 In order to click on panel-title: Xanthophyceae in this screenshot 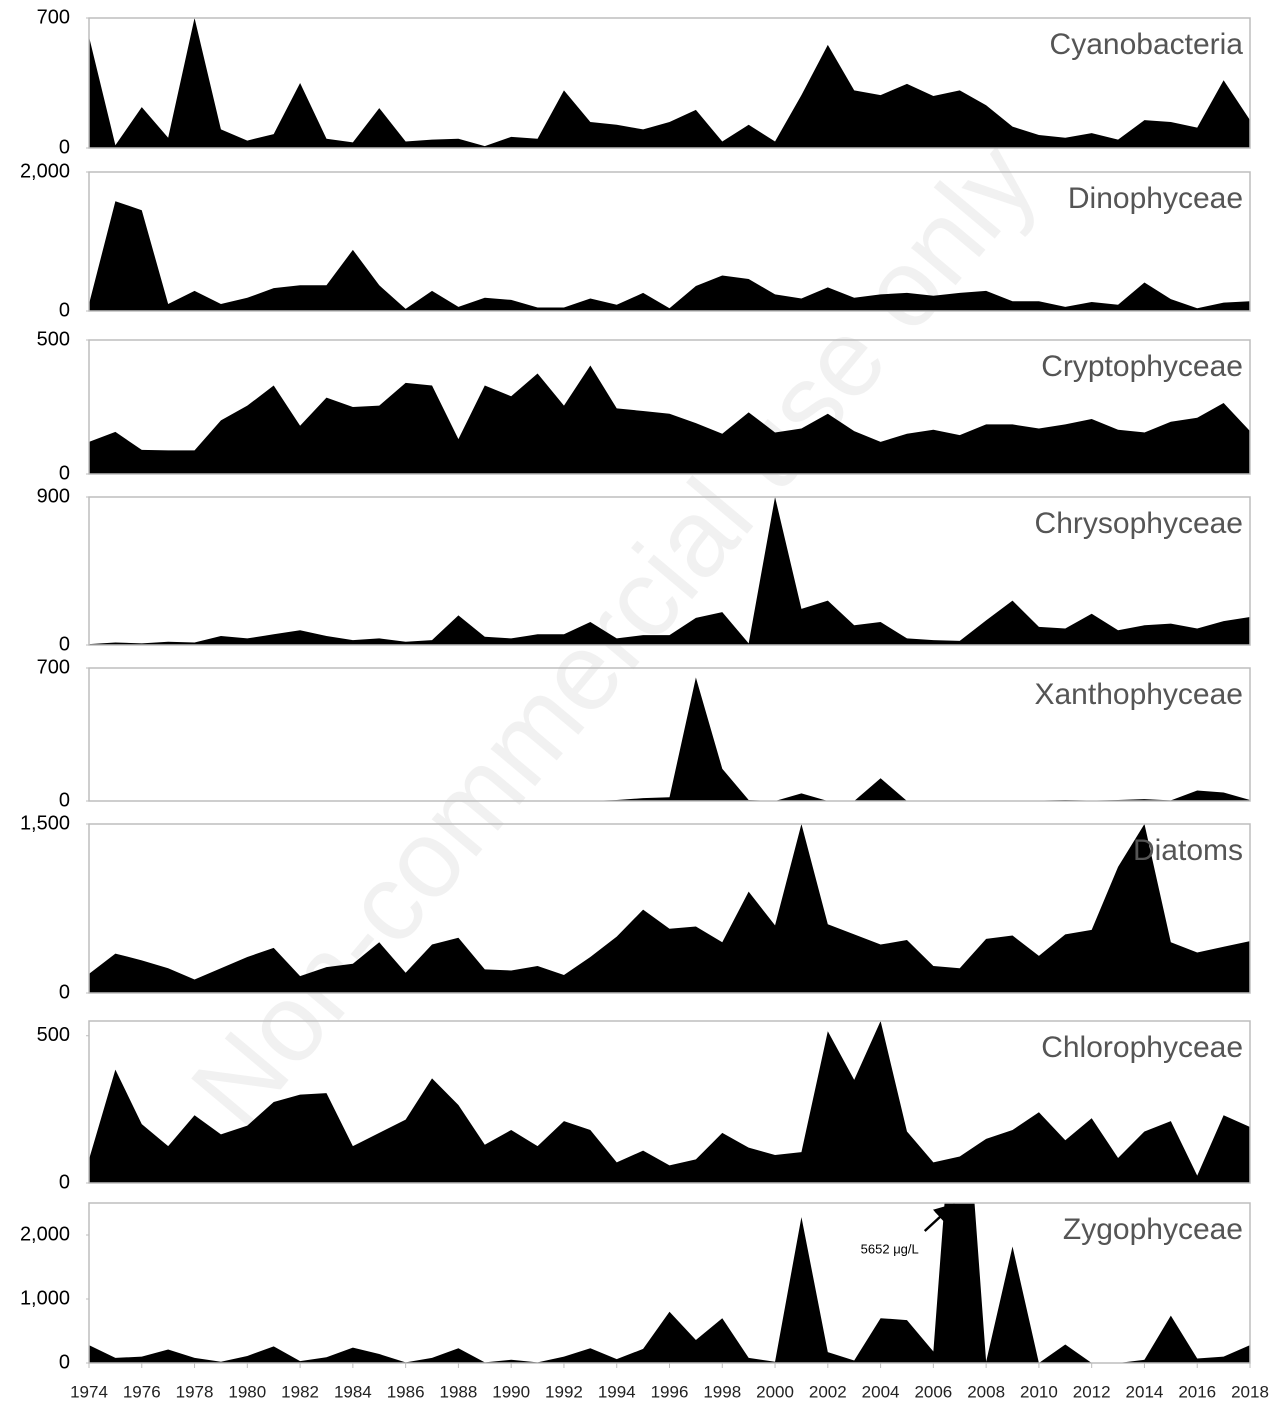, I will do `click(1138, 694)`.